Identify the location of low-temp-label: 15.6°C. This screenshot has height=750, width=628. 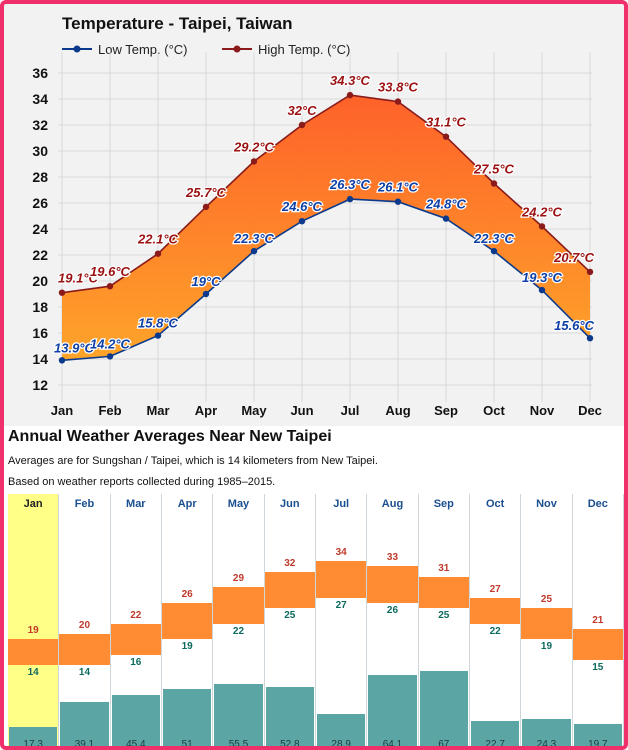
(574, 325).